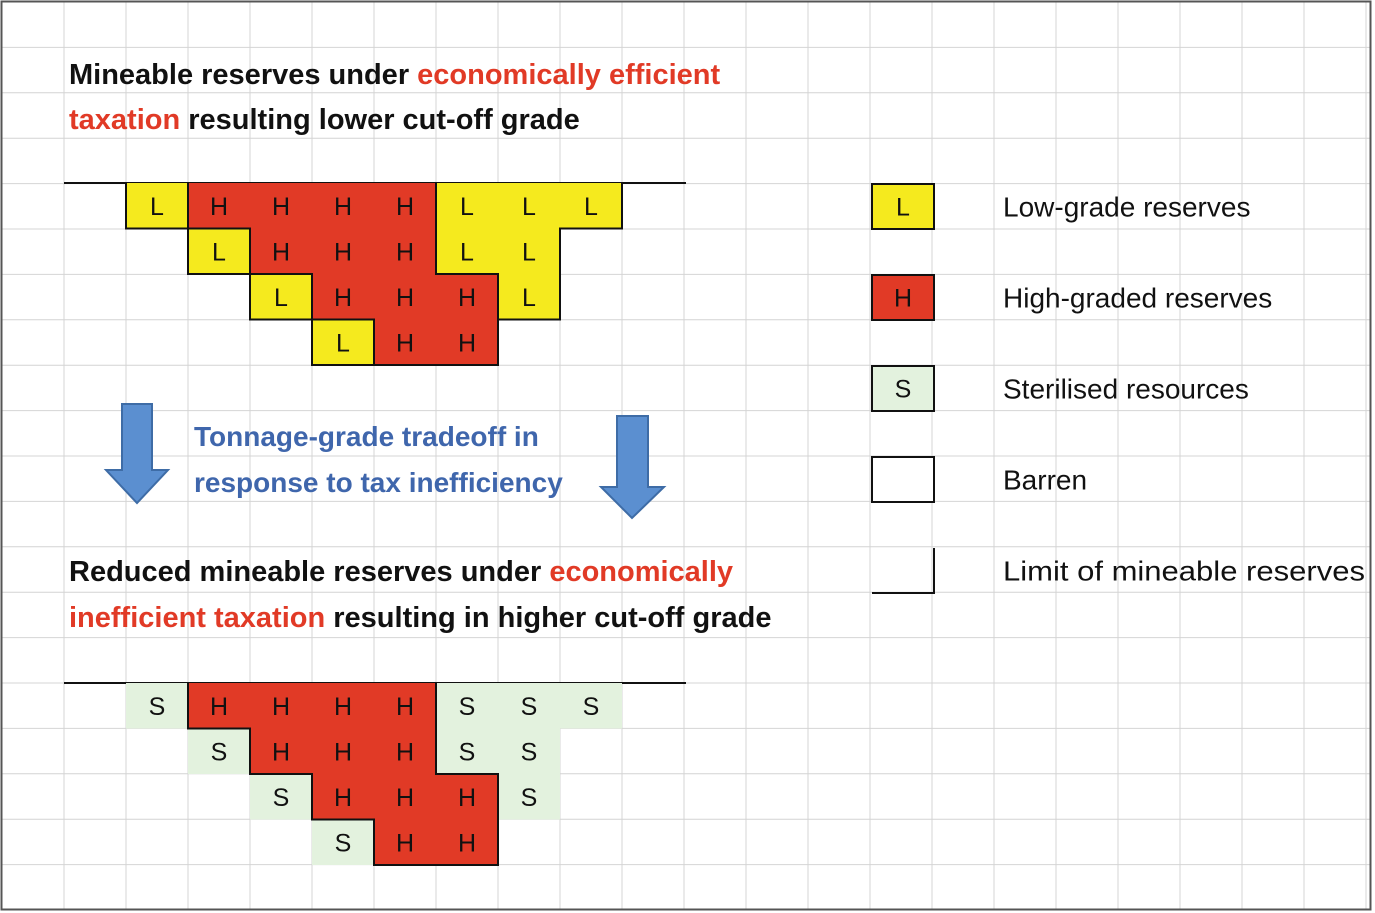 This screenshot has height=913, width=1375. I want to click on limit-symbol, so click(903, 571).